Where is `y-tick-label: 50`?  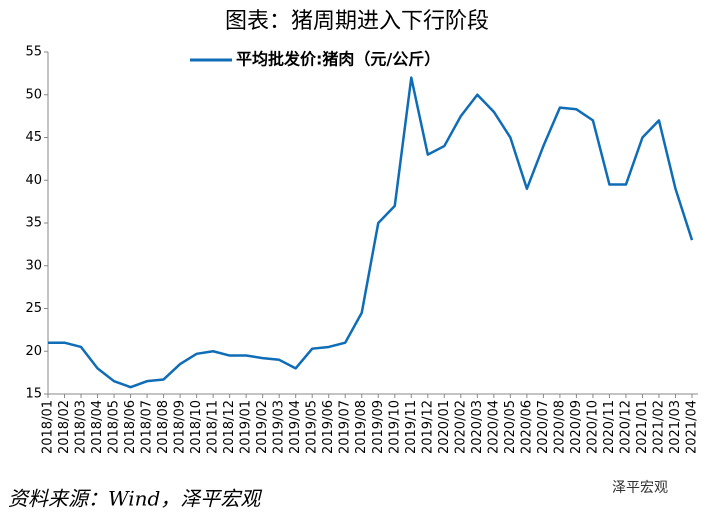
y-tick-label: 50 is located at coordinates (33, 94).